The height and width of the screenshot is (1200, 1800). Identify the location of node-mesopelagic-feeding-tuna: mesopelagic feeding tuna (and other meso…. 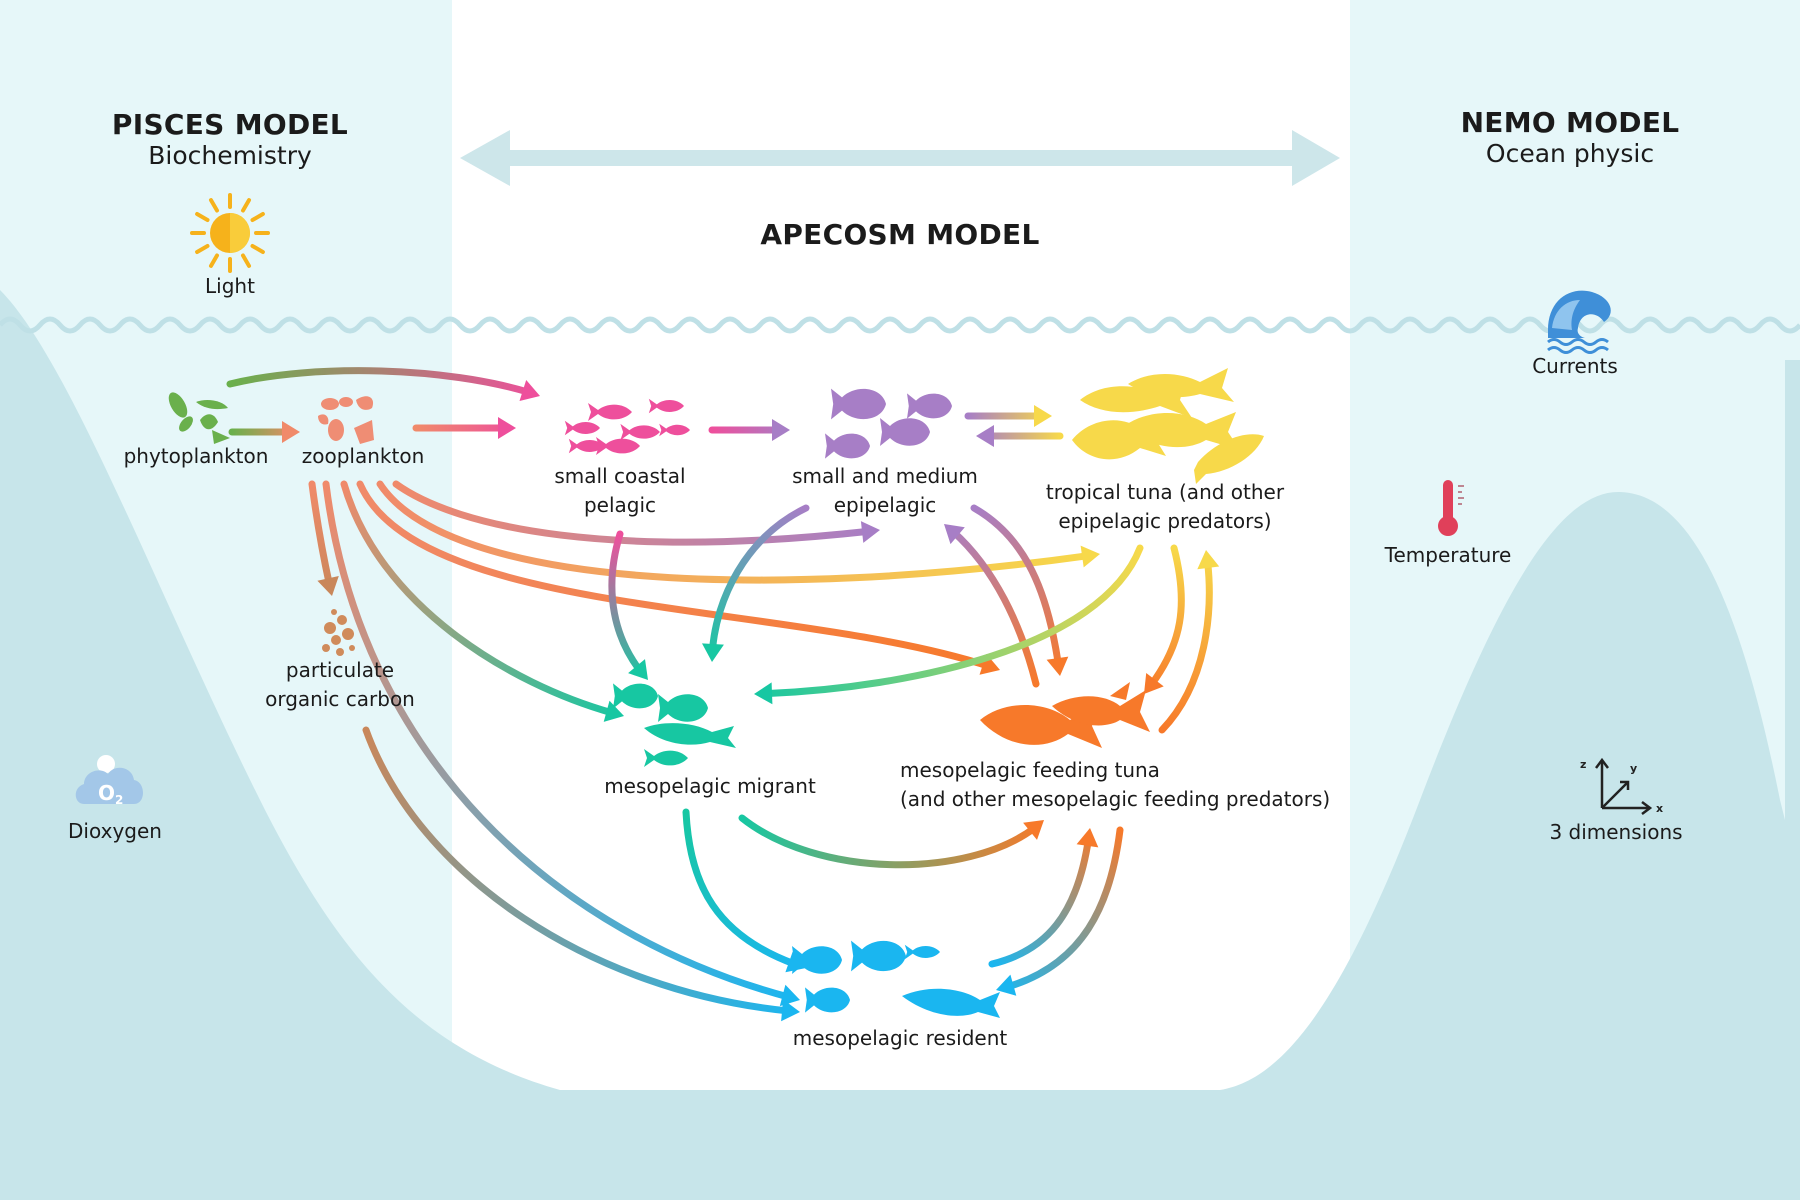
(1115, 785).